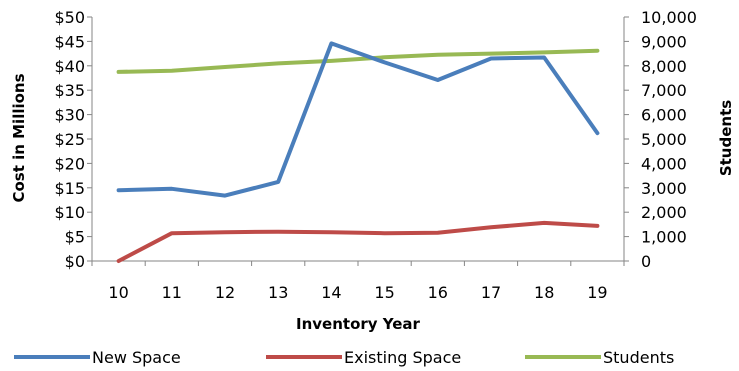 The image size is (739, 371). What do you see at coordinates (669, 17) in the screenshot?
I see `y-right-tick-label: 10,000` at bounding box center [669, 17].